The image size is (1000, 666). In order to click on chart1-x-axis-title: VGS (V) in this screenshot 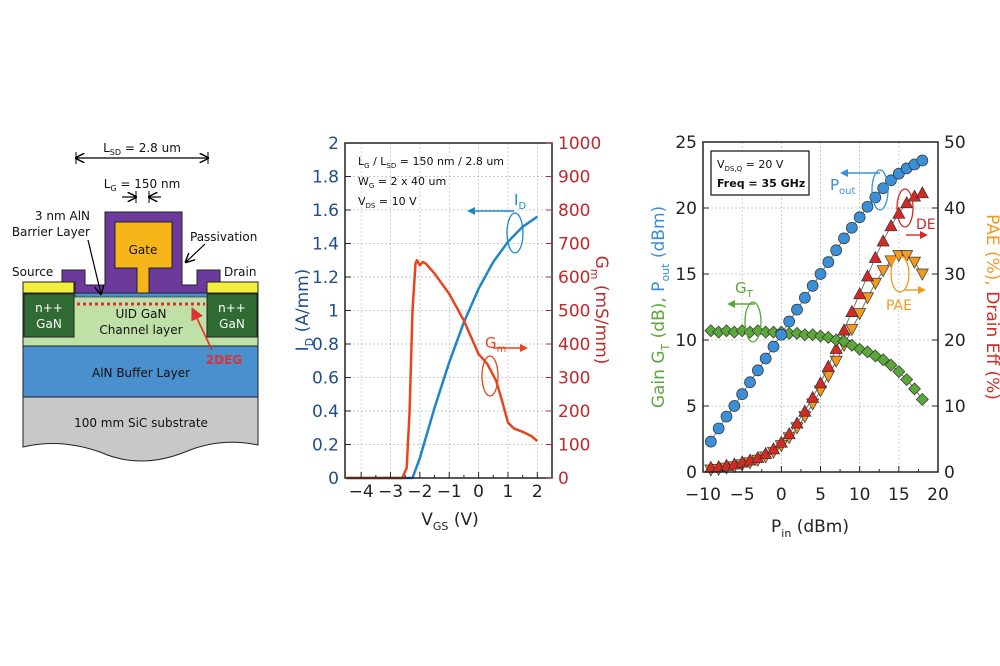, I will do `click(449, 521)`.